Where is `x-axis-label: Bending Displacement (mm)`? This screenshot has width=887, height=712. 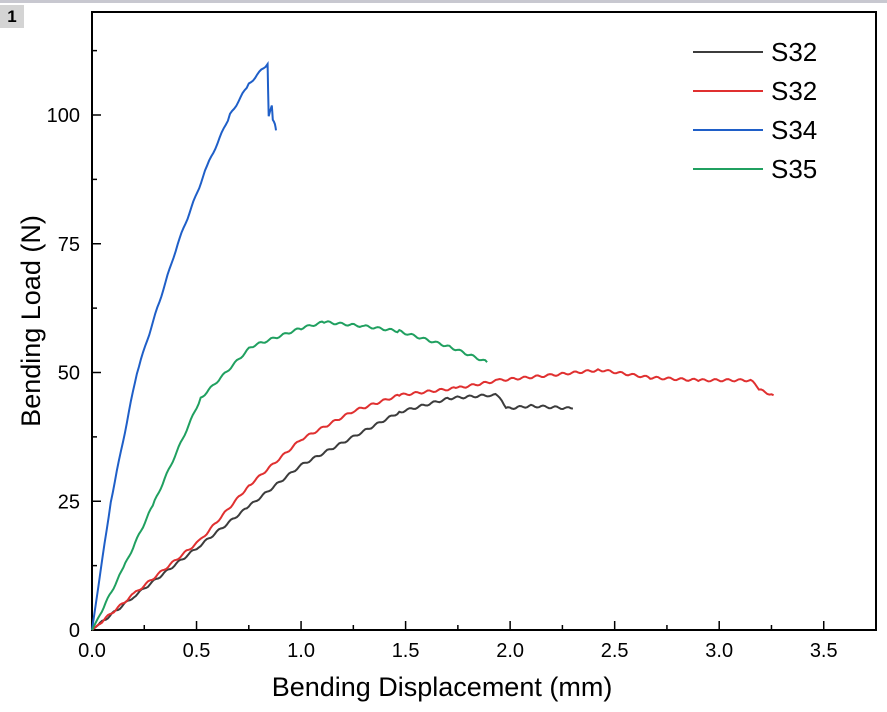 x-axis-label: Bending Displacement (mm) is located at coordinates (442, 687).